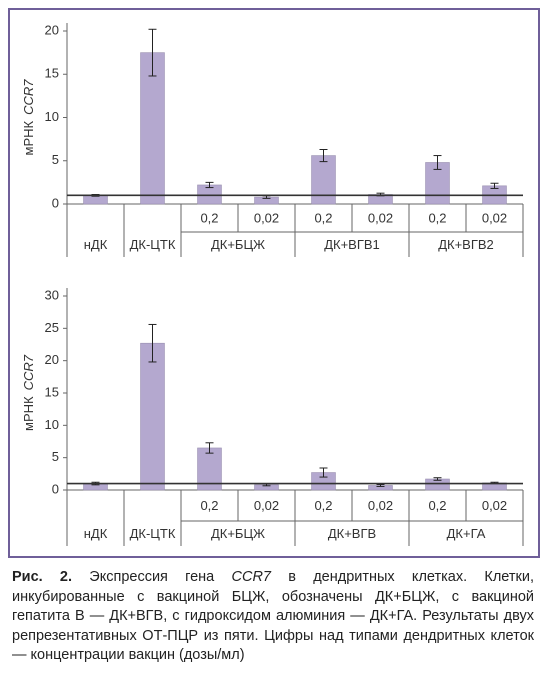 Image resolution: width=547 pixels, height=684 pixels. Describe the element at coordinates (466, 533) in the screenshot. I see `group-label: ДК+ГА` at that location.